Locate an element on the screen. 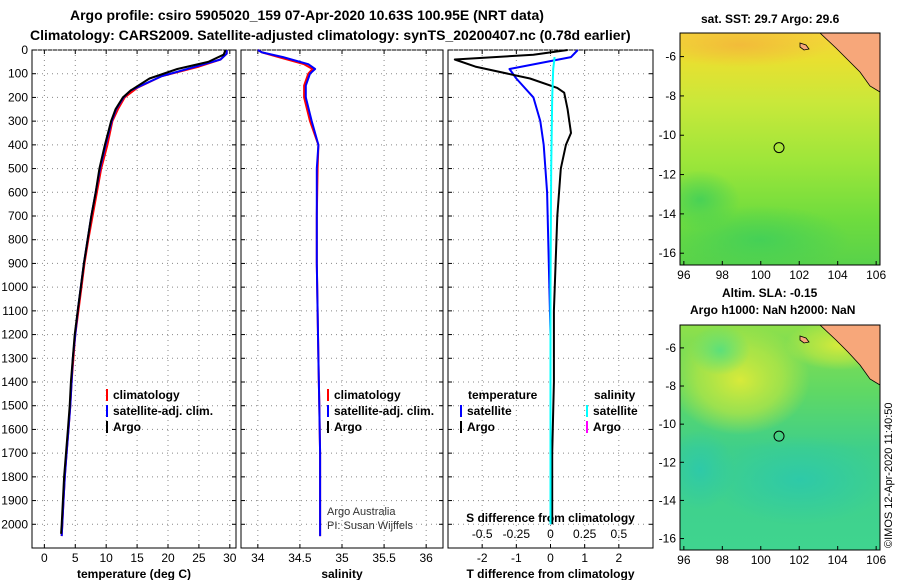 The height and width of the screenshot is (585, 900). sla-argo-position-marker is located at coordinates (779, 436).